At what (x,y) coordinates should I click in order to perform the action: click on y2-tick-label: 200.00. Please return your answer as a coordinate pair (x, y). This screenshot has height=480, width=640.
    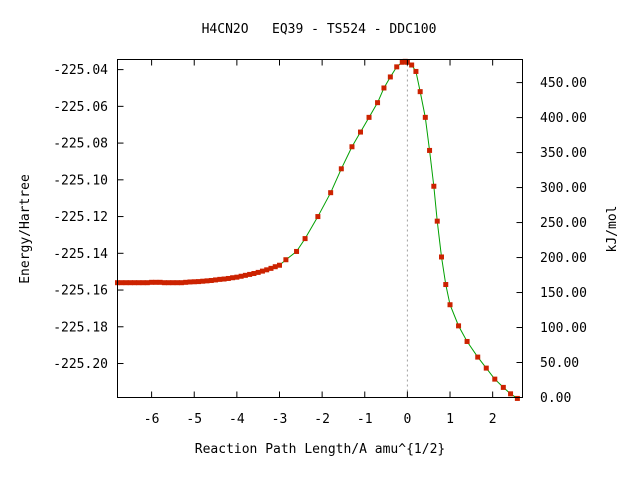
    Looking at the image, I should click on (563, 258).